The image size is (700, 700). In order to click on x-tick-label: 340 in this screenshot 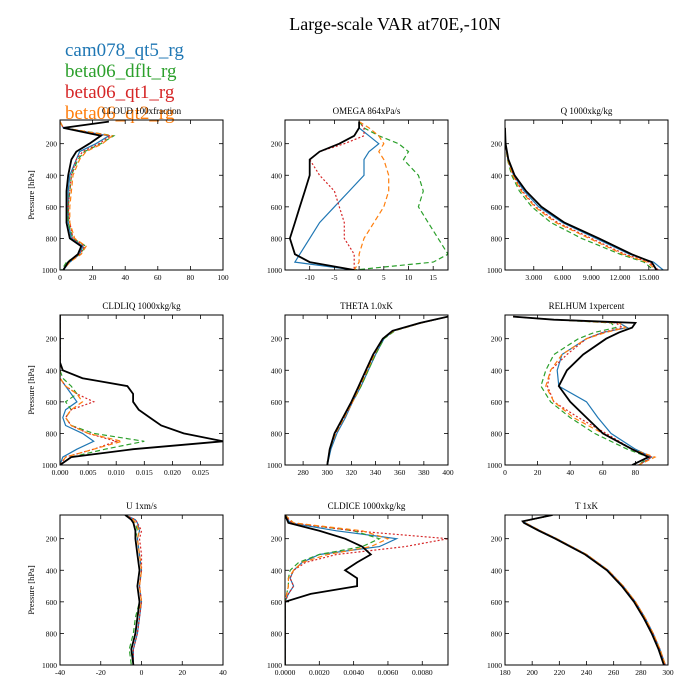, I will do `click(376, 472)`.